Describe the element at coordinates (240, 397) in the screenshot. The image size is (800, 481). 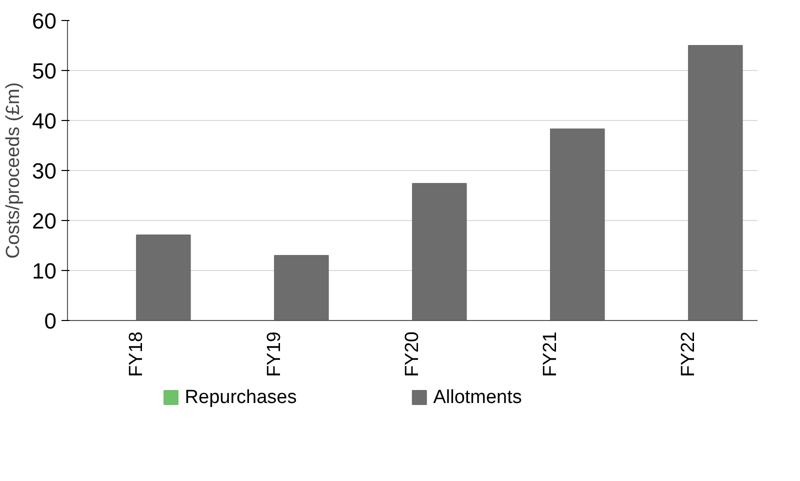
I see `legend-label: Repurchases` at that location.